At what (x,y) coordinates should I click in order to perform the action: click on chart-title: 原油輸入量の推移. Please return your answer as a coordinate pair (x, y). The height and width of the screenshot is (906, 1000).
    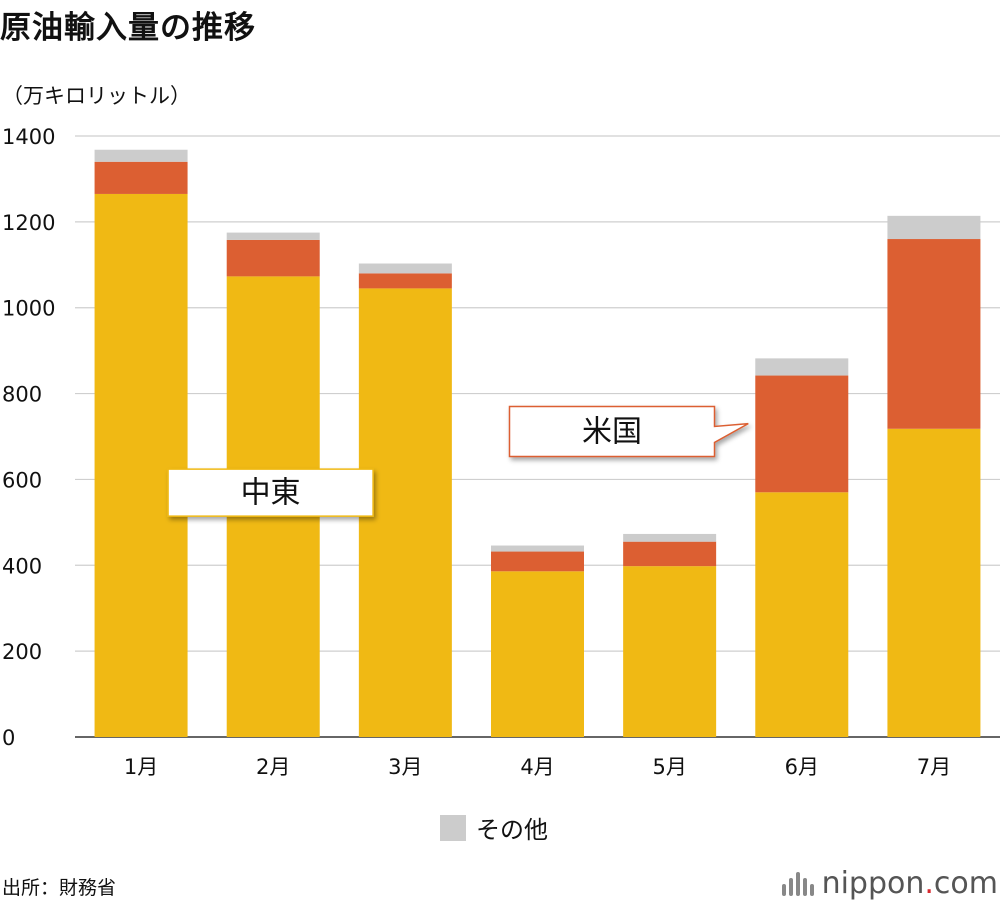
    Looking at the image, I should click on (128, 28).